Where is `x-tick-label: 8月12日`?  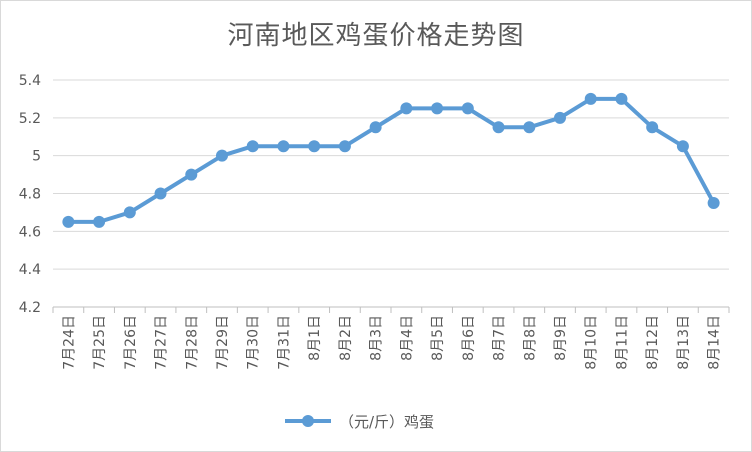 x-tick-label: 8月12日 is located at coordinates (653, 342).